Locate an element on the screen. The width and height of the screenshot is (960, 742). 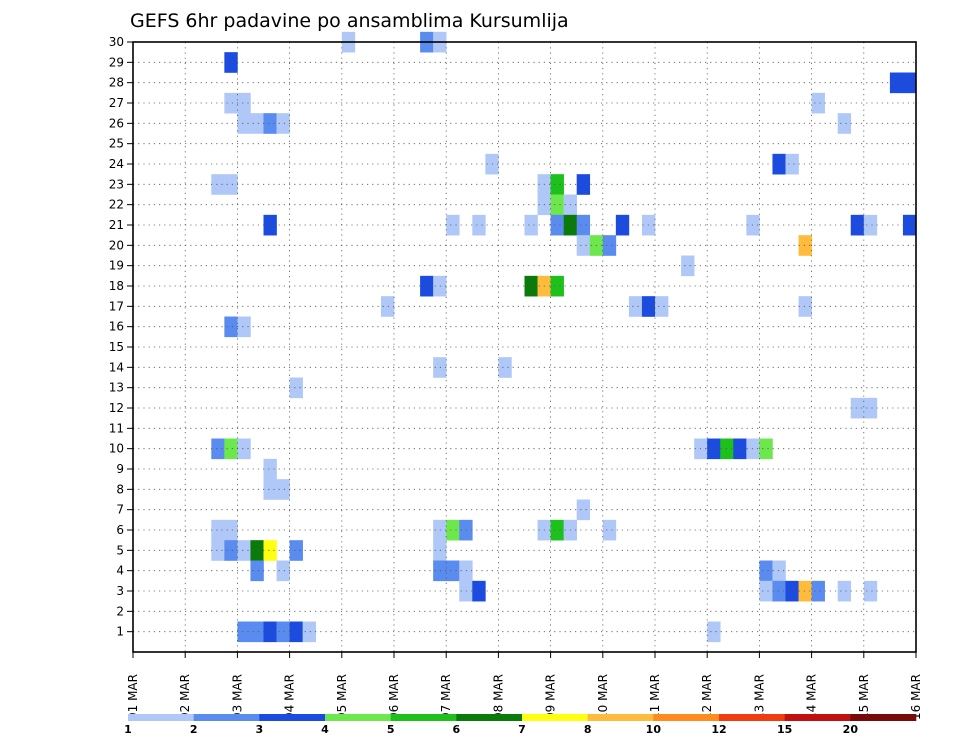
y-tick-label: 9 is located at coordinates (120, 469).